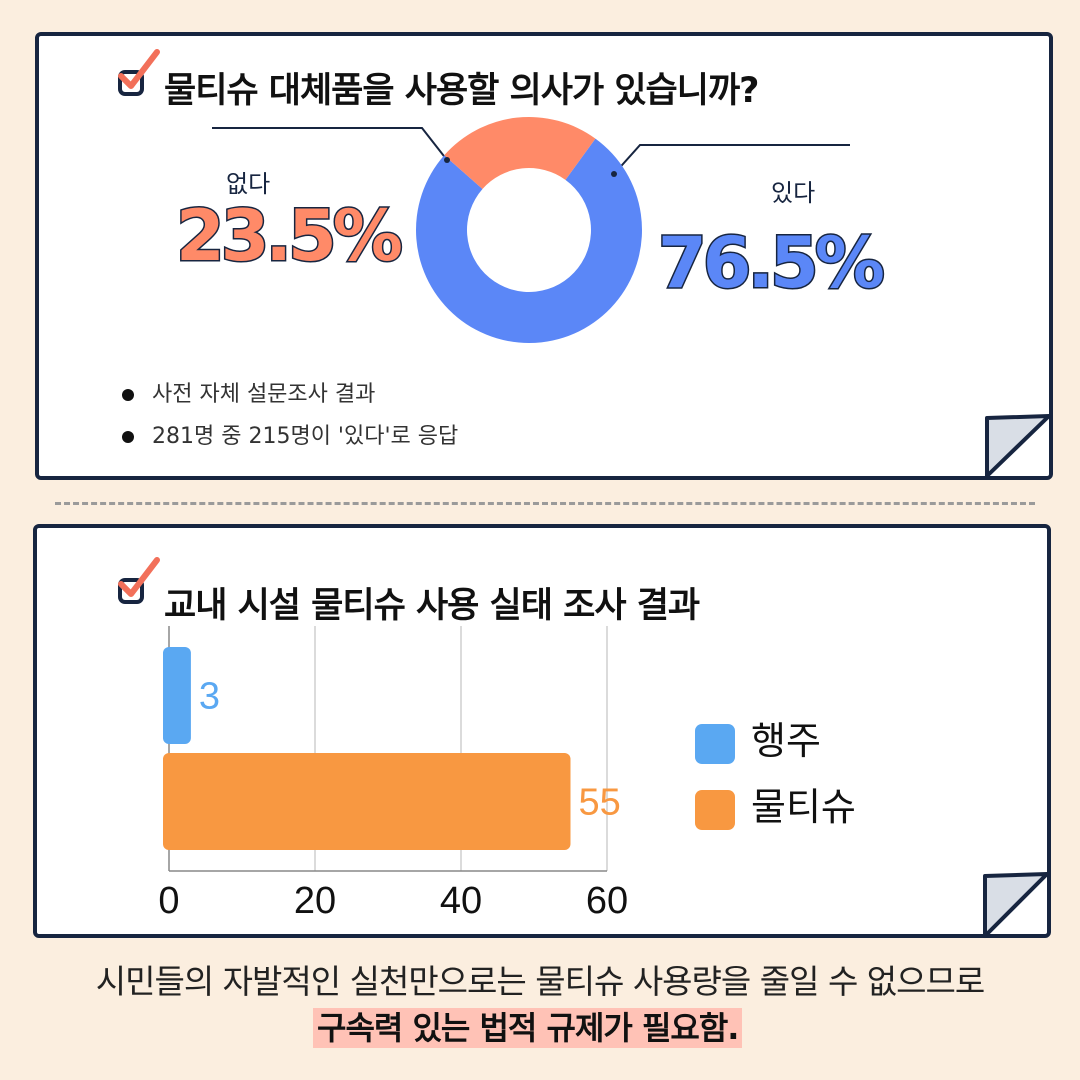 This screenshot has height=1080, width=1080. What do you see at coordinates (529, 240) in the screenshot?
I see `donut-slice-yes` at bounding box center [529, 240].